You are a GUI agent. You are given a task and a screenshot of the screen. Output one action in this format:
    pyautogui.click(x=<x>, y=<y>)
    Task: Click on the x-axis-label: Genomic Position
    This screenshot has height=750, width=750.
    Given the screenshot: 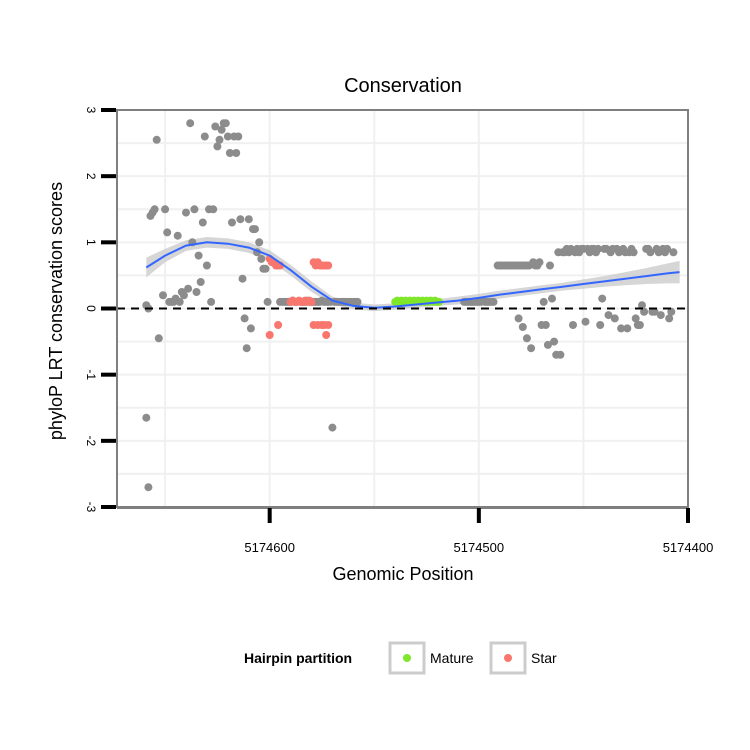 What is the action you would take?
    pyautogui.click(x=402, y=574)
    